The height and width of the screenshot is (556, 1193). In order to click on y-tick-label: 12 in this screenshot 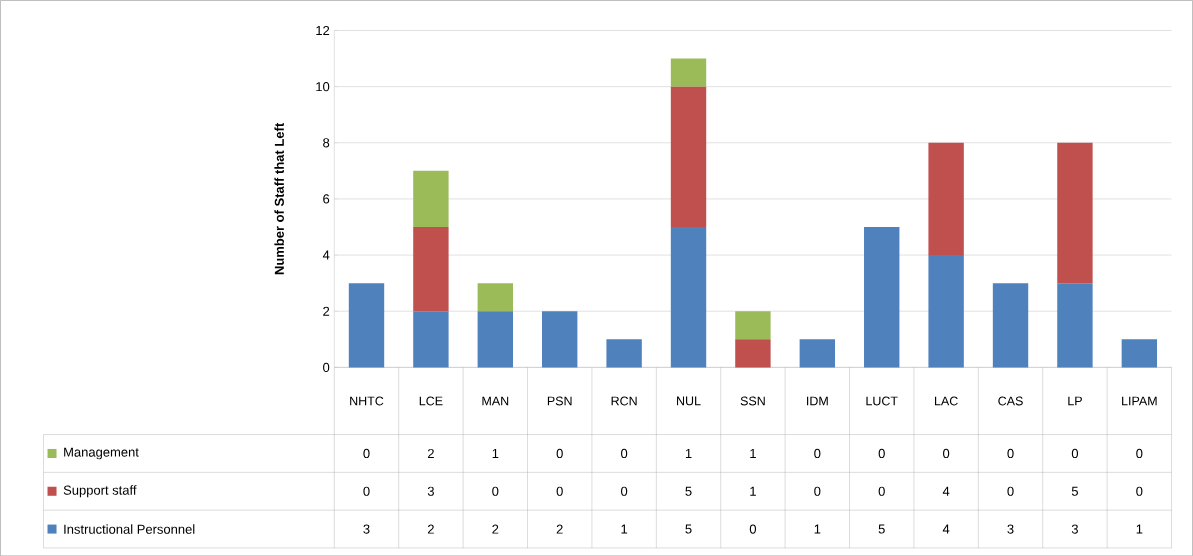, I will do `click(323, 30)`.